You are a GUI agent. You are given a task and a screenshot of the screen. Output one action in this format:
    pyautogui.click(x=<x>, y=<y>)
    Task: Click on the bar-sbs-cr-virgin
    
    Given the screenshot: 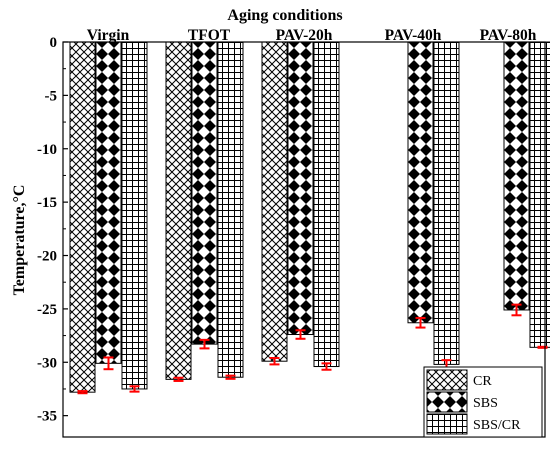 What is the action you would take?
    pyautogui.click(x=134, y=215)
    